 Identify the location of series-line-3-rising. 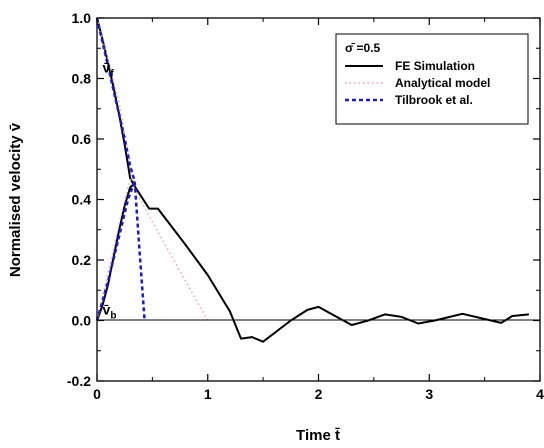
(115, 250).